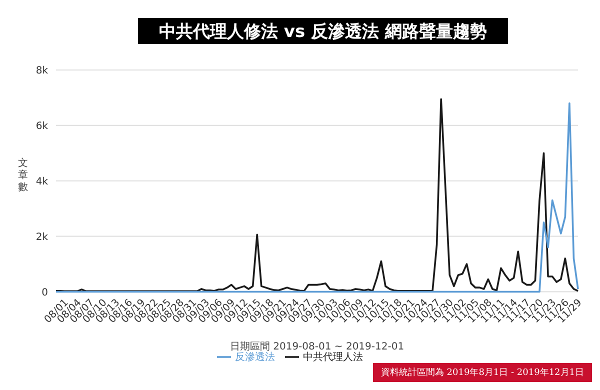 The width and height of the screenshot is (600, 390). Describe the element at coordinates (333, 357) in the screenshot. I see `legend-label: 中共代理人法` at that location.